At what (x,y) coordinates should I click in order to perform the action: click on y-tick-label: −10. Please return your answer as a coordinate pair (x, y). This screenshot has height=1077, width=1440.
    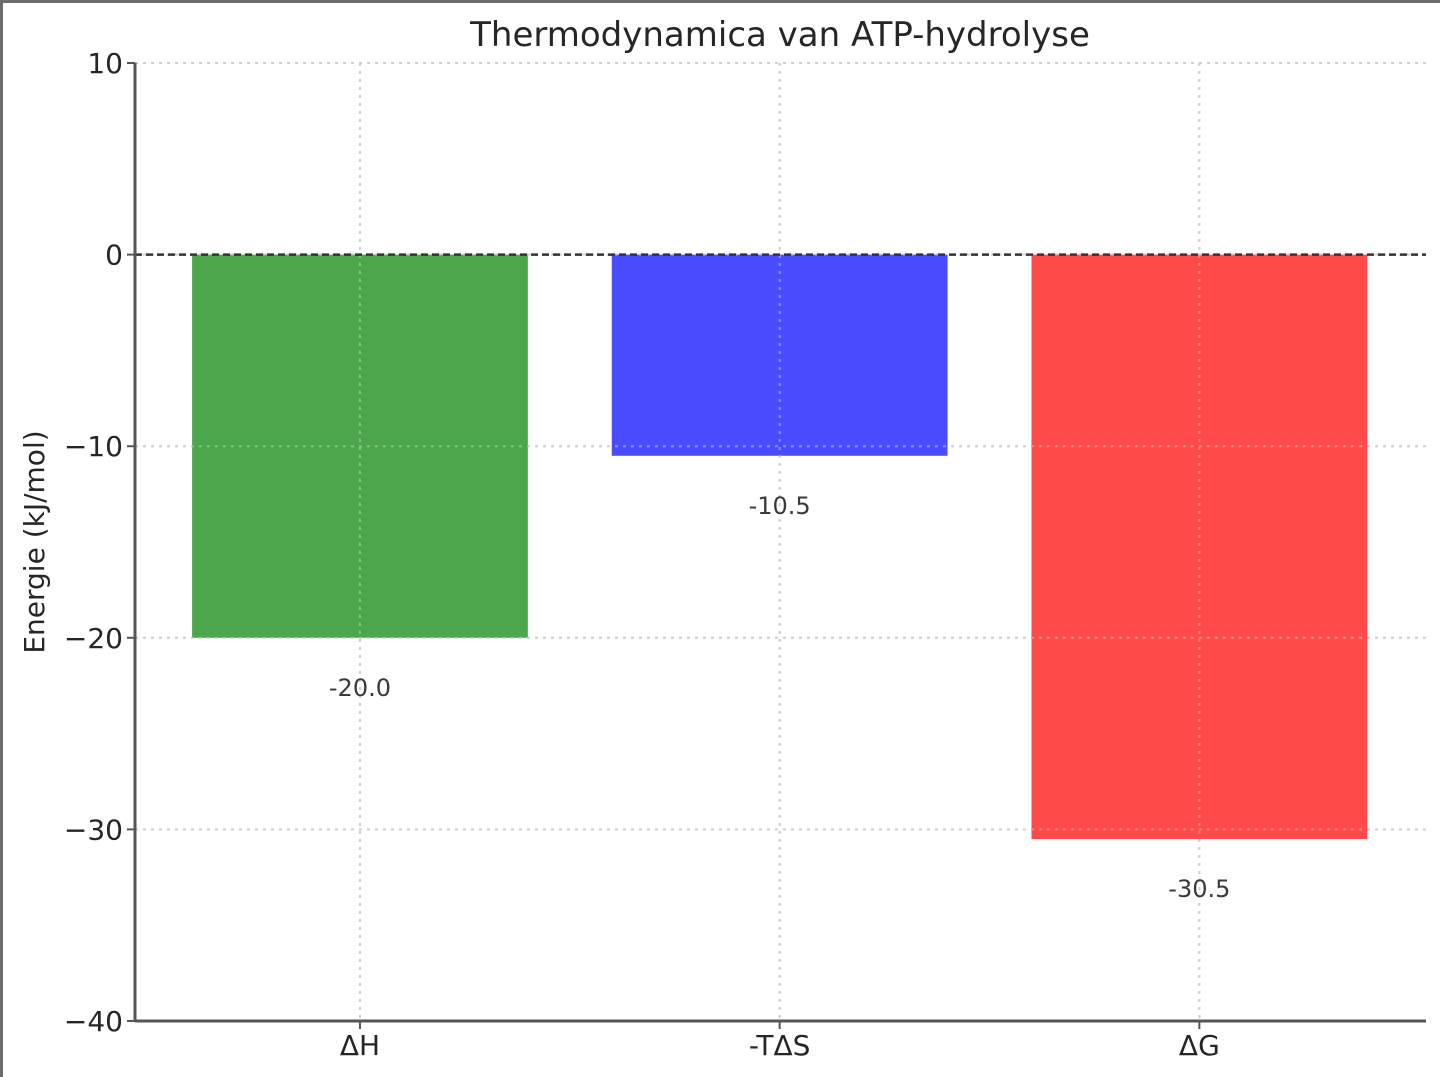
    Looking at the image, I should click on (93, 446).